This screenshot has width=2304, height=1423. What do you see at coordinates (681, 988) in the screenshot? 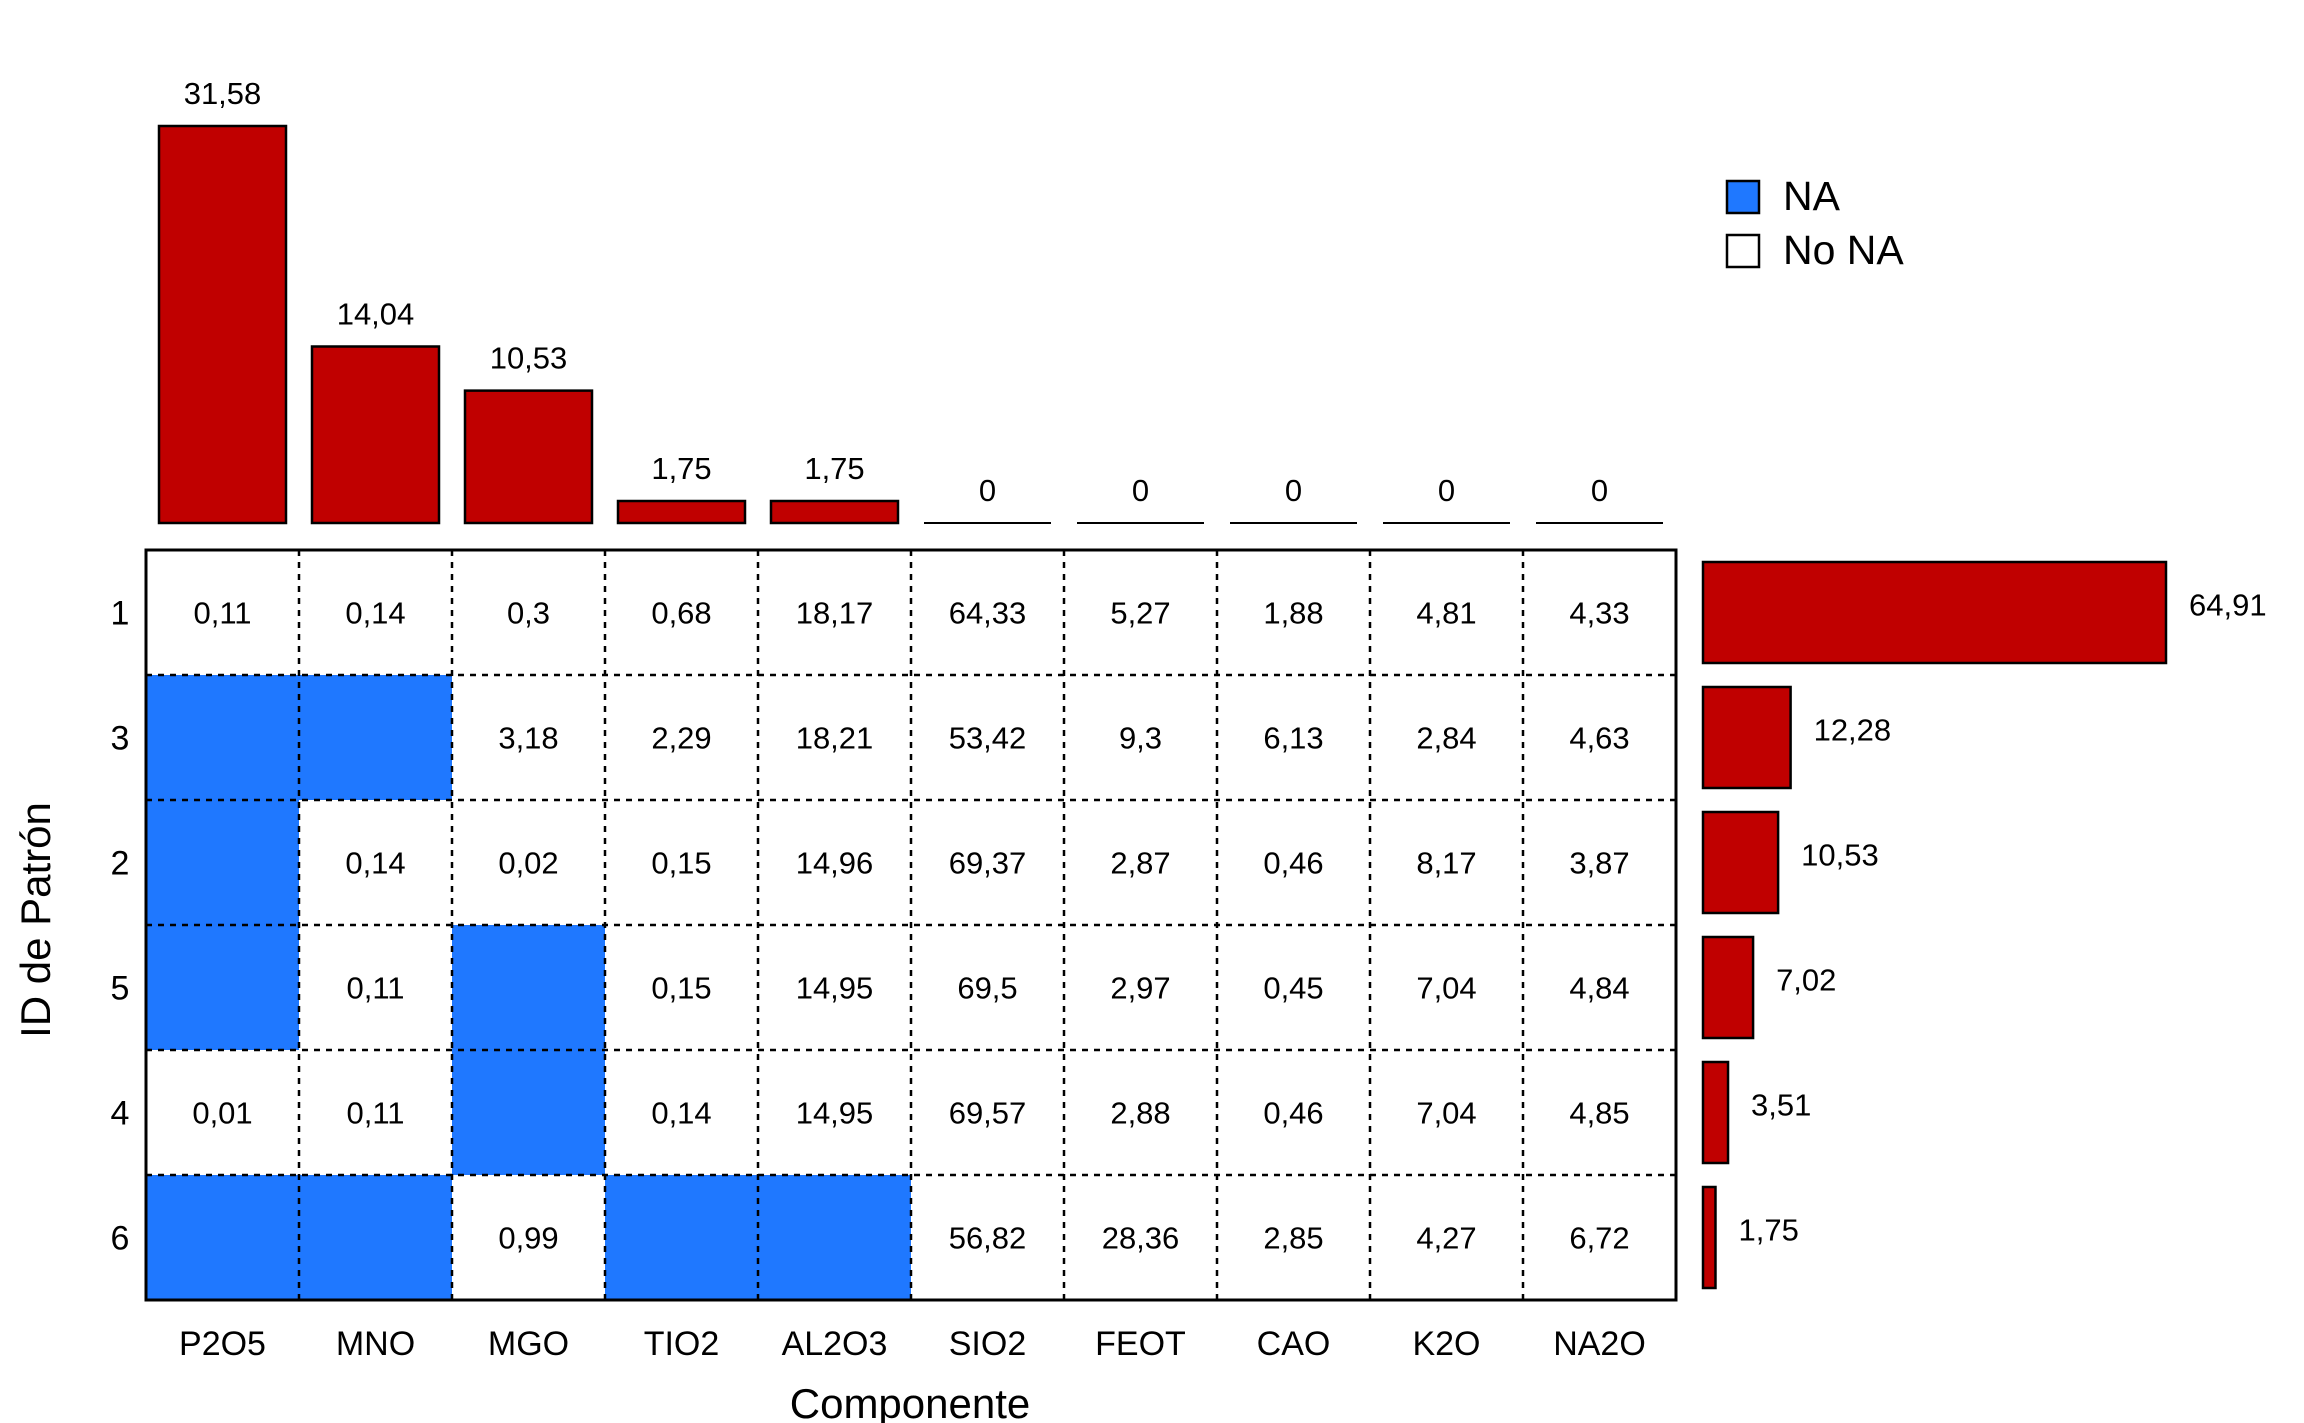
I see `cell-value-label: 0,15` at bounding box center [681, 988].